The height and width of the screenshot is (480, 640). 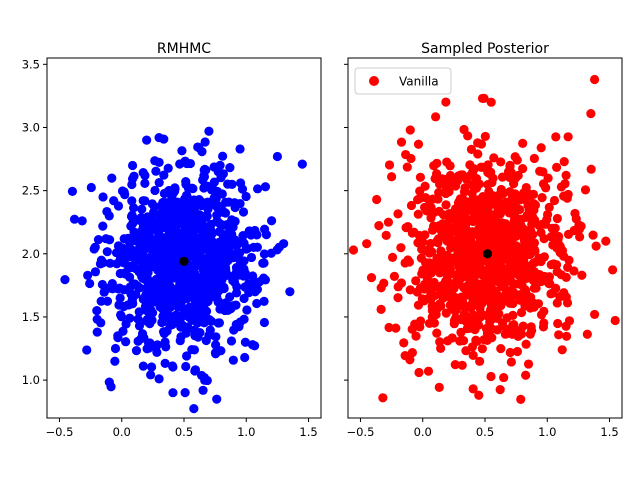 I want to click on y-tick-label: 3.5, so click(x=31, y=64).